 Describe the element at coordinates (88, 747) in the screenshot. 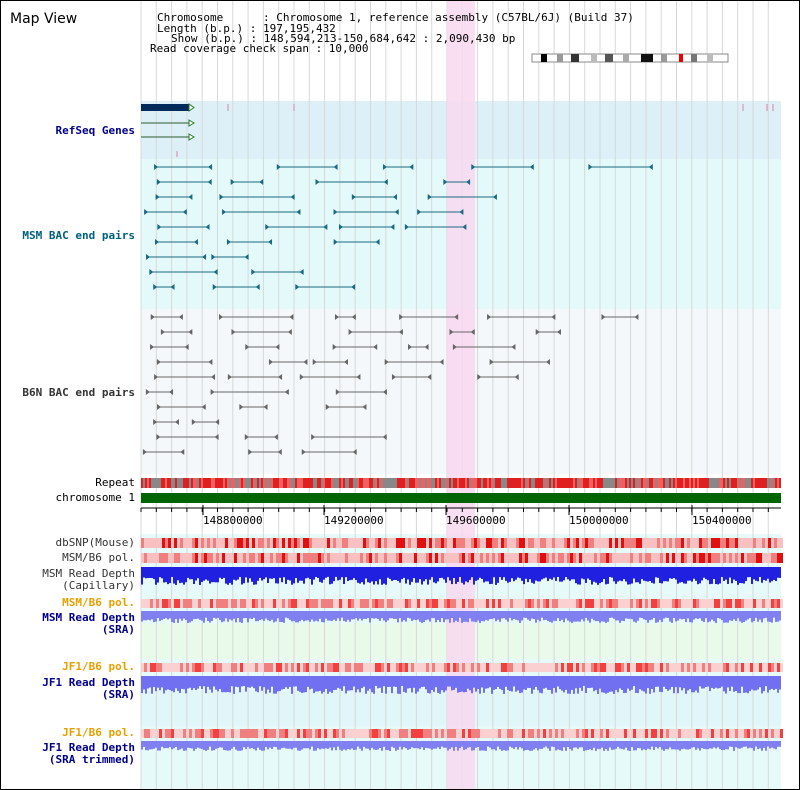

I see `track-label-jf1-depth-trimmed: JF1 Read Depth` at that location.